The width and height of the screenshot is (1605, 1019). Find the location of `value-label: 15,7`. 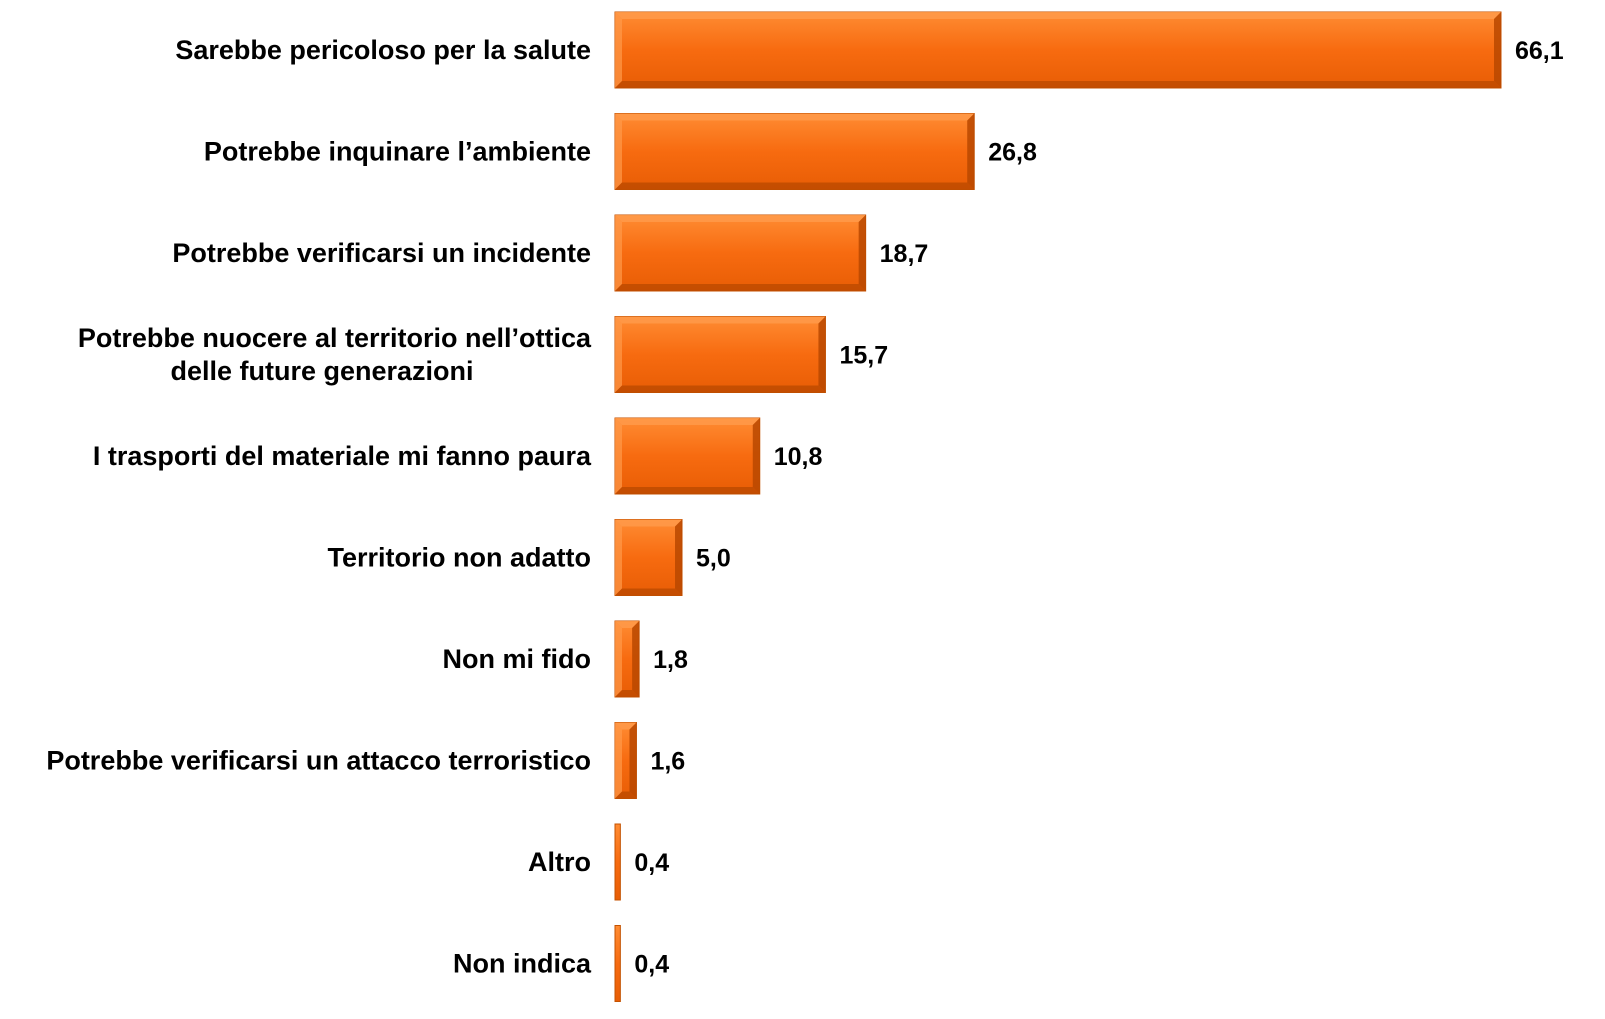

value-label: 15,7 is located at coordinates (863, 356).